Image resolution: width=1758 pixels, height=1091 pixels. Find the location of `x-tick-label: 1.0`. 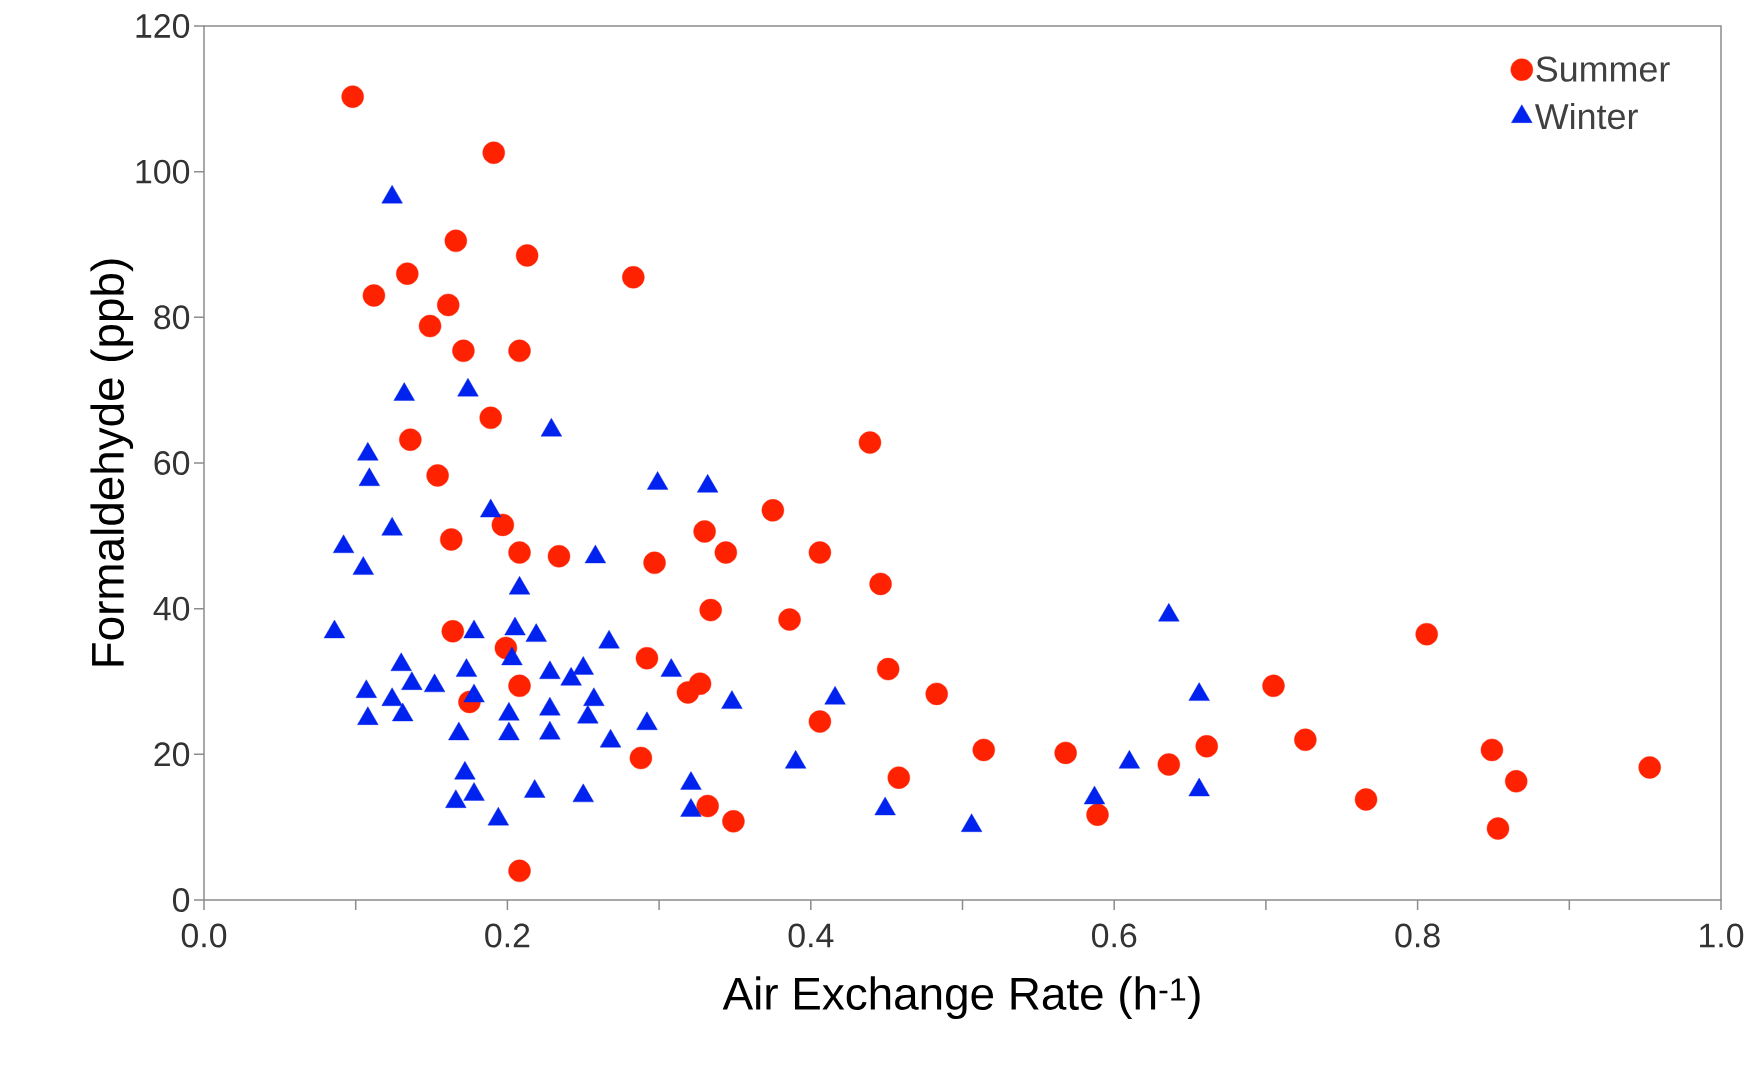

x-tick-label: 1.0 is located at coordinates (1722, 935).